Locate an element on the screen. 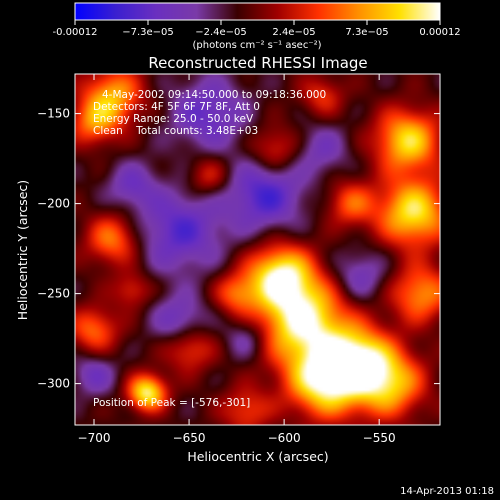  colorbar-tick-label: −7.3e−05 is located at coordinates (148, 32).